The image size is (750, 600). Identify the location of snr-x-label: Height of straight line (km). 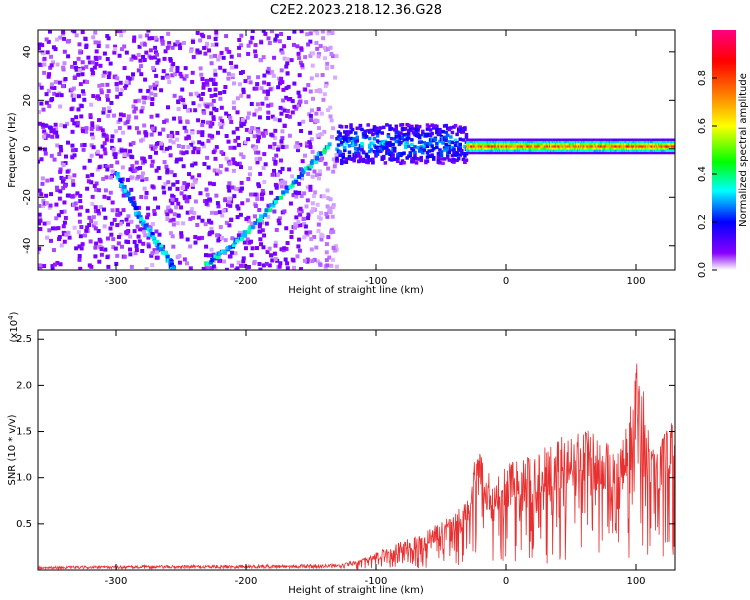
(356, 590).